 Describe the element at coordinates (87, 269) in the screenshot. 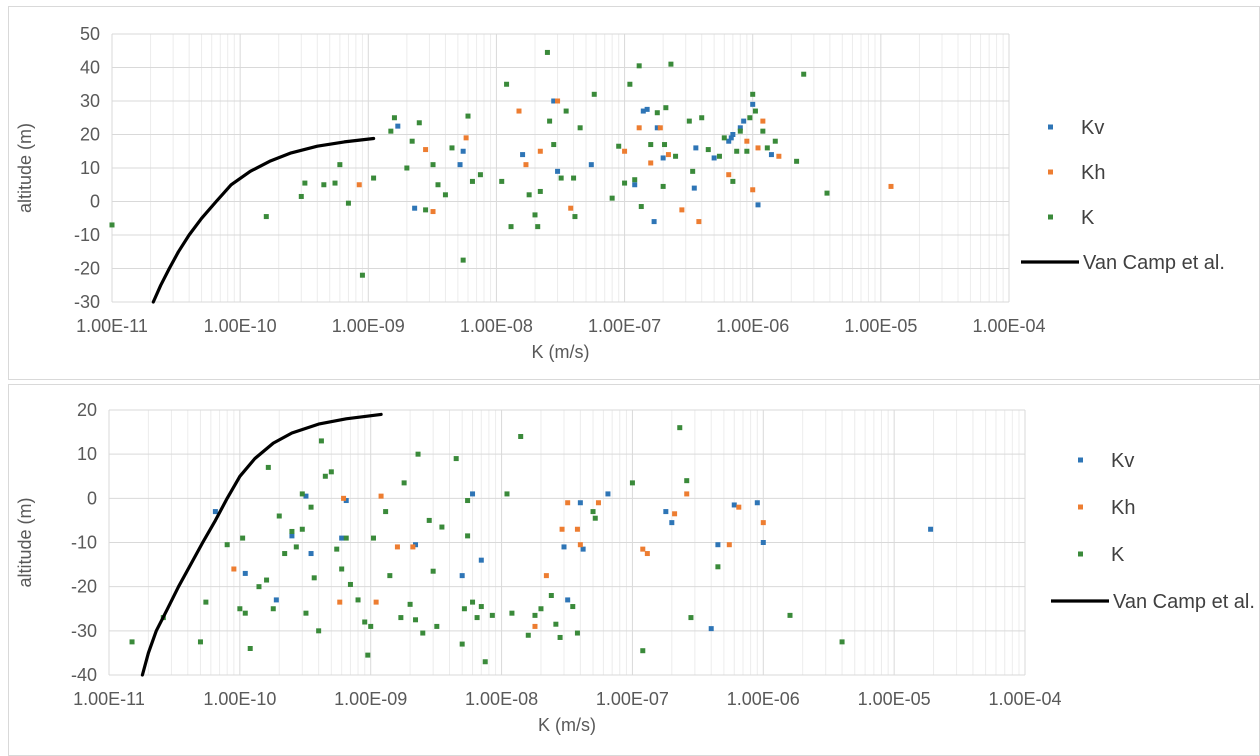

I see `y-tick-label: -20` at that location.